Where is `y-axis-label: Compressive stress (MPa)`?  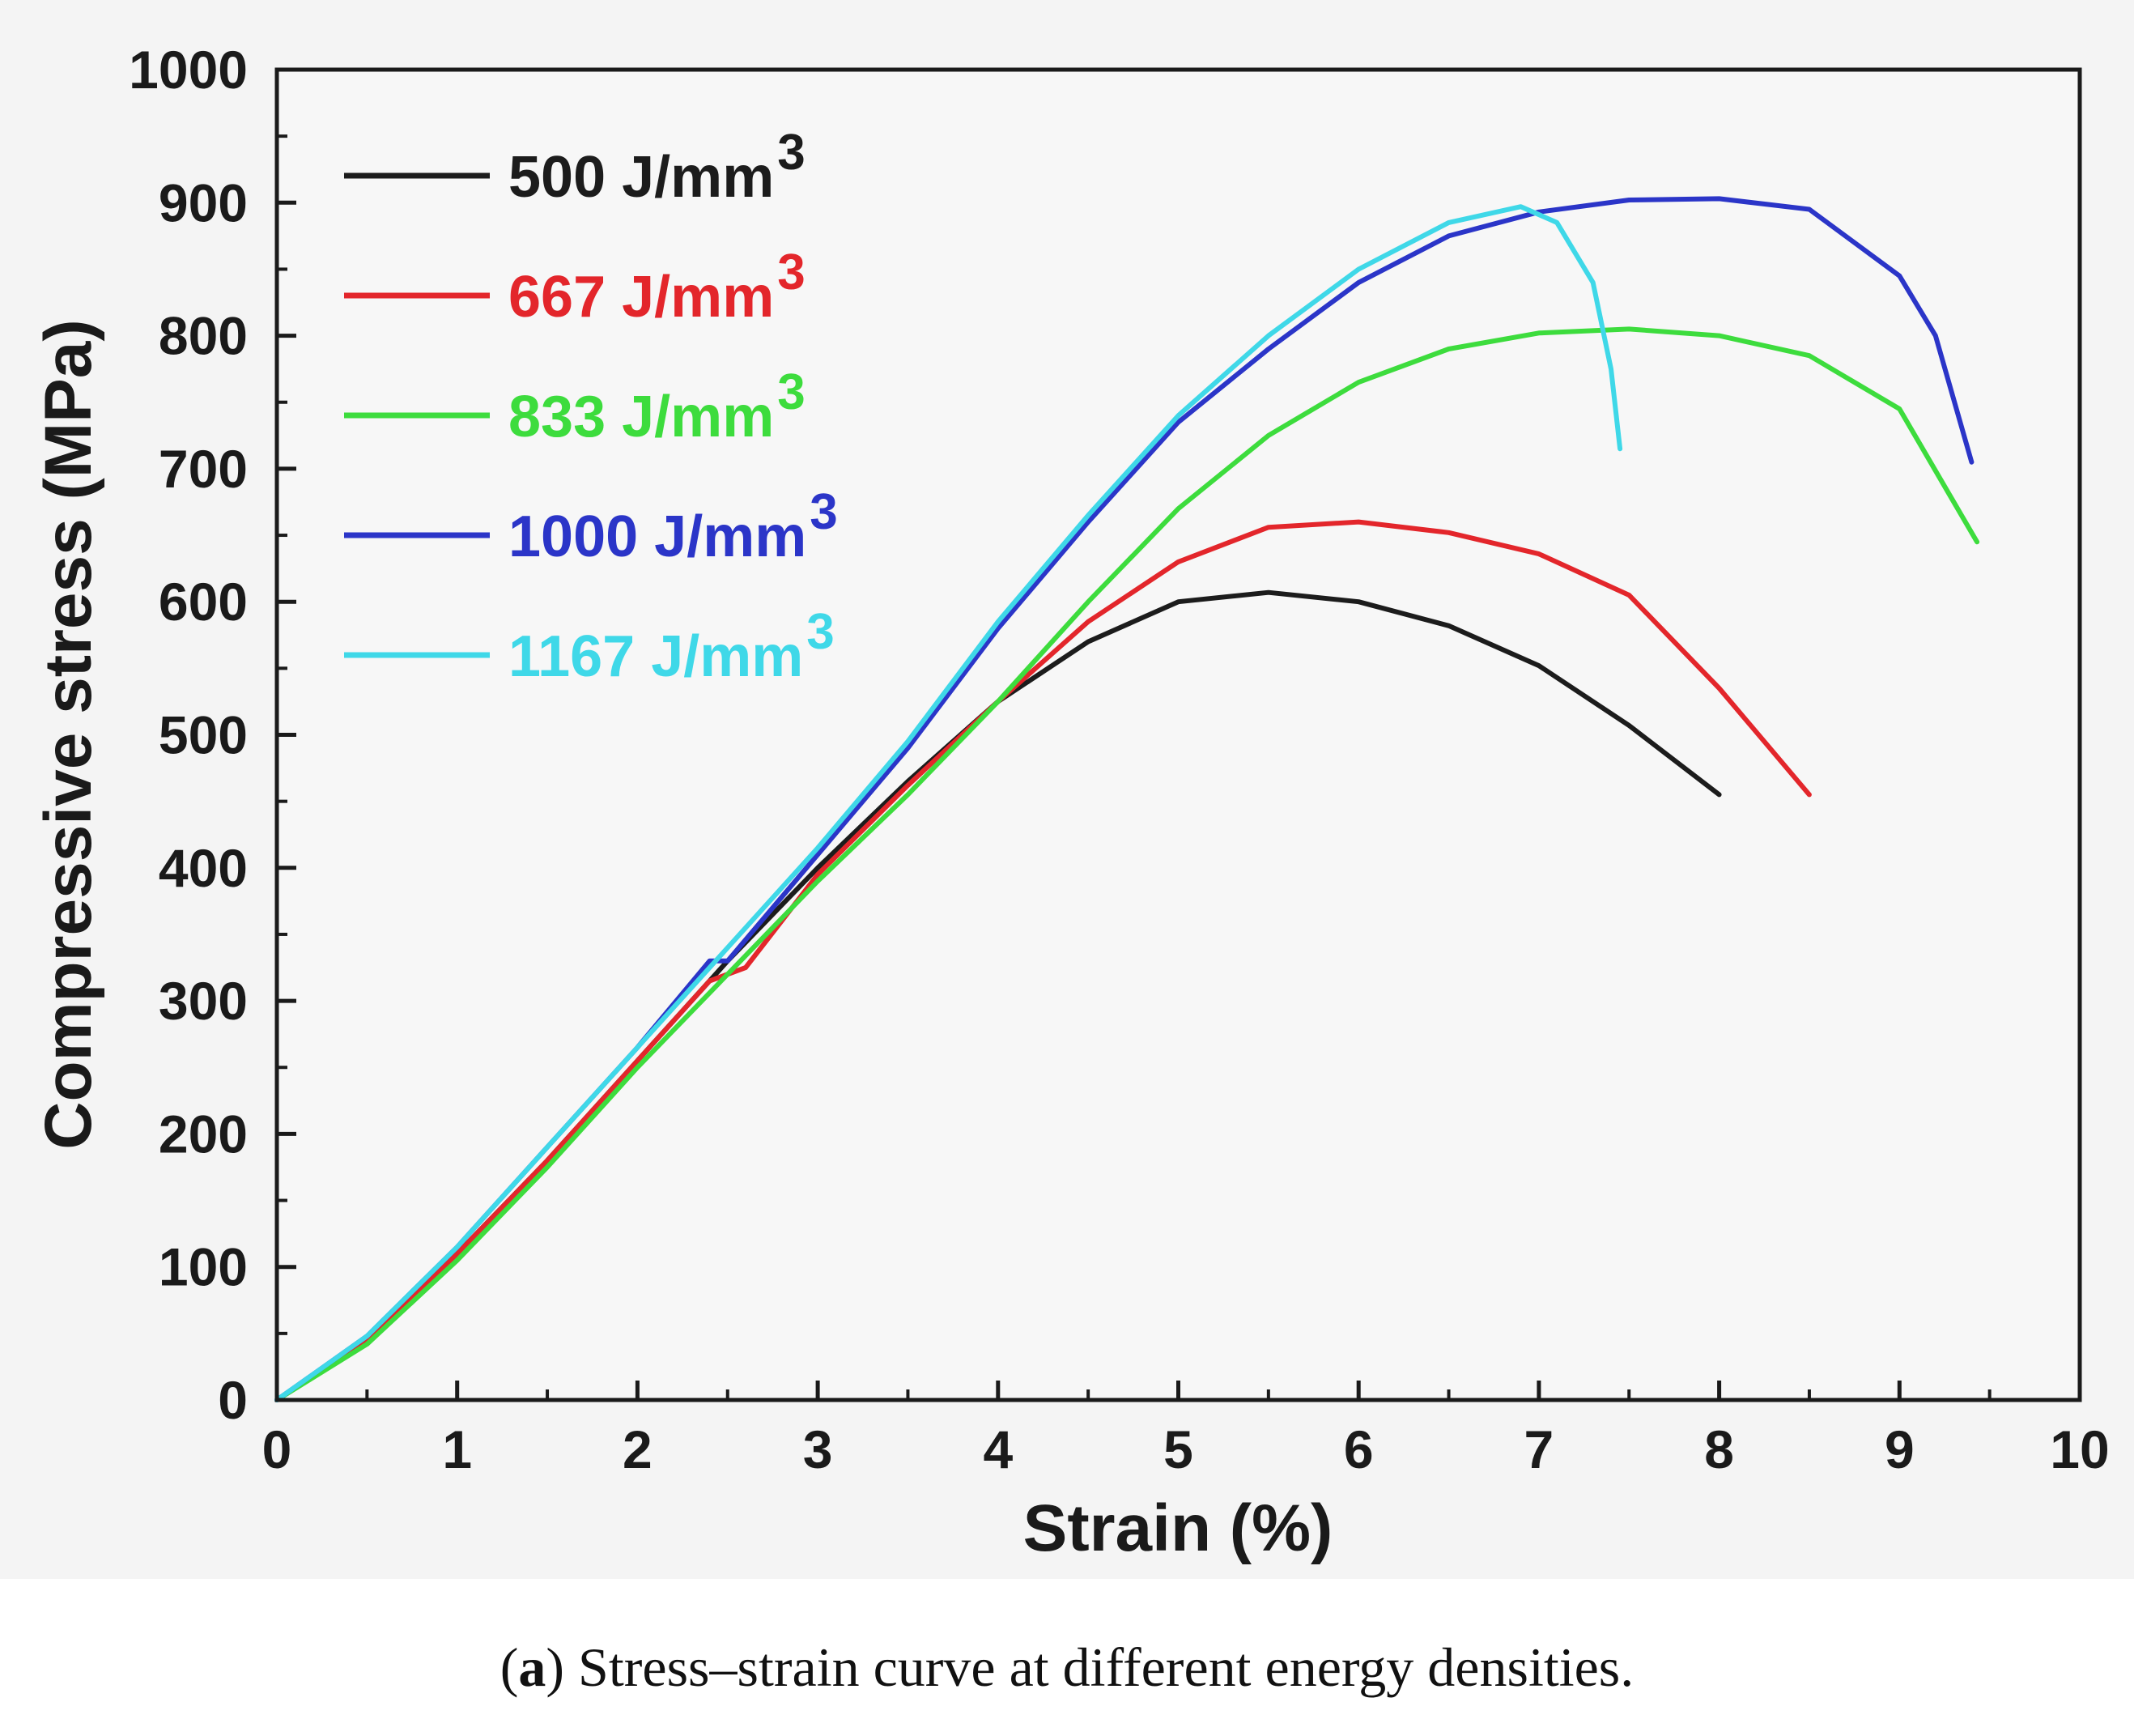 y-axis-label: Compressive stress (MPa) is located at coordinates (69, 734).